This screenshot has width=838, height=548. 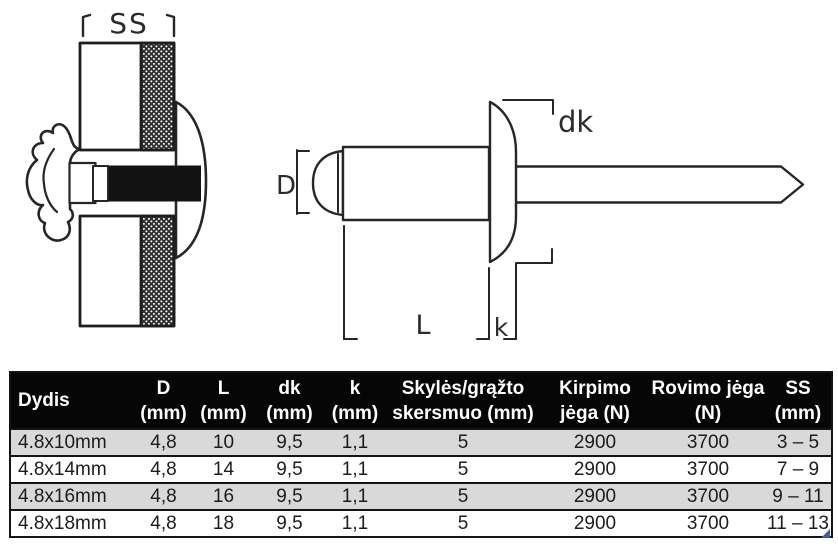 I want to click on cell: 11 – 13, so click(x=798, y=523).